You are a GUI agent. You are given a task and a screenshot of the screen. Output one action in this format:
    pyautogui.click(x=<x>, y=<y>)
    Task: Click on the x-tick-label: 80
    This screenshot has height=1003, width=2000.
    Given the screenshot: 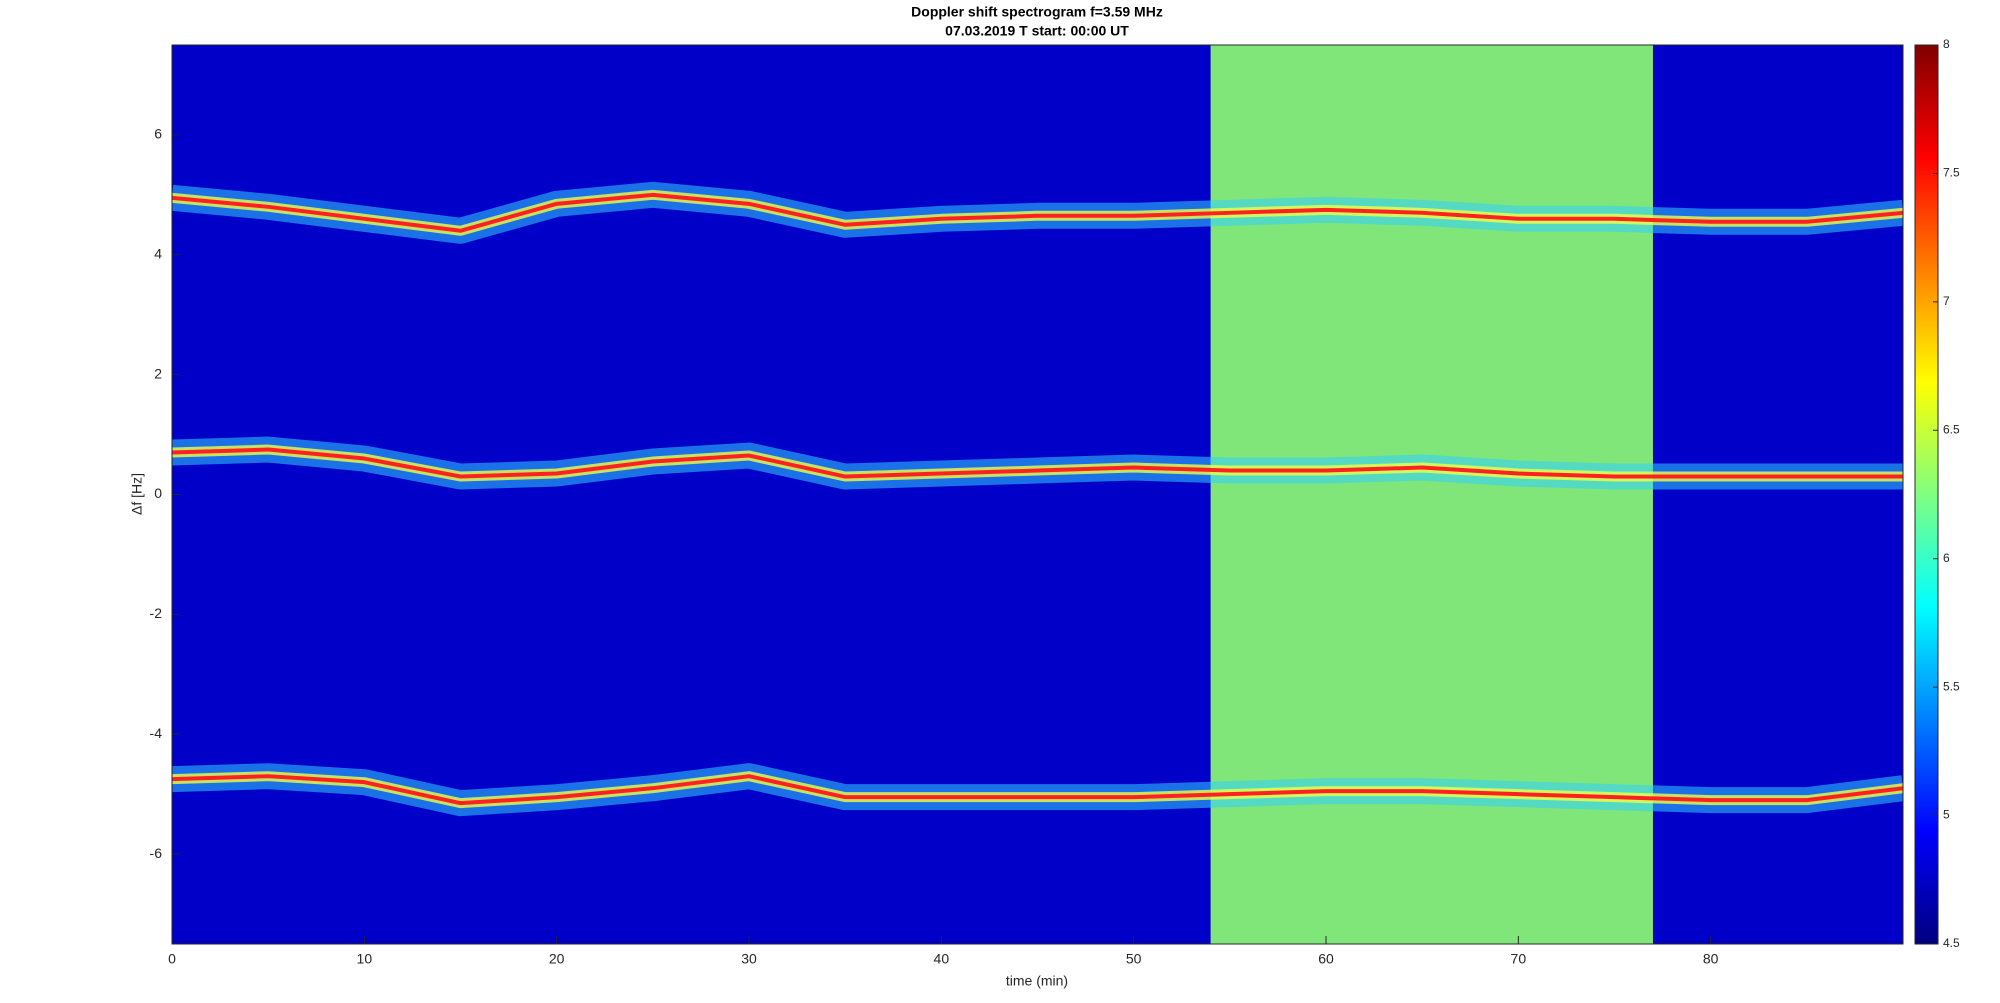 What is the action you would take?
    pyautogui.click(x=1711, y=959)
    